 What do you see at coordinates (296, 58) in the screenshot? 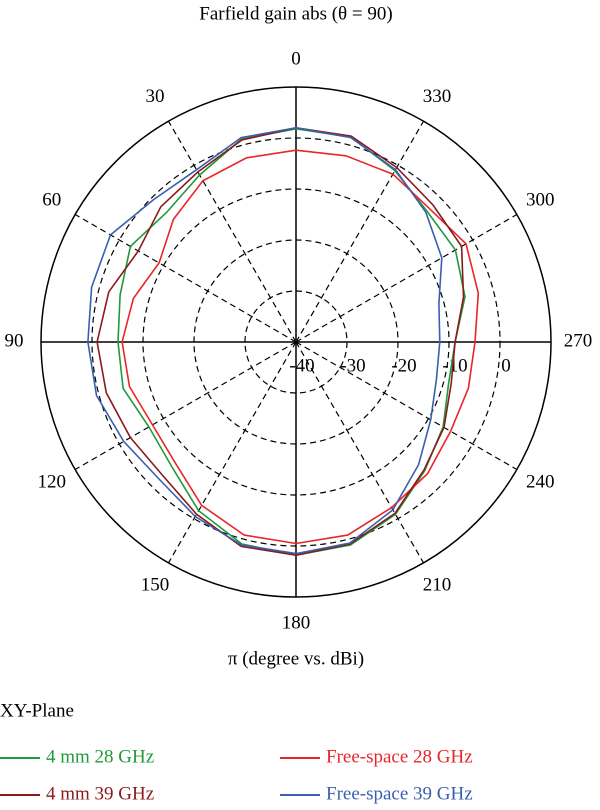
I see `theta-tick-label: 0` at bounding box center [296, 58].